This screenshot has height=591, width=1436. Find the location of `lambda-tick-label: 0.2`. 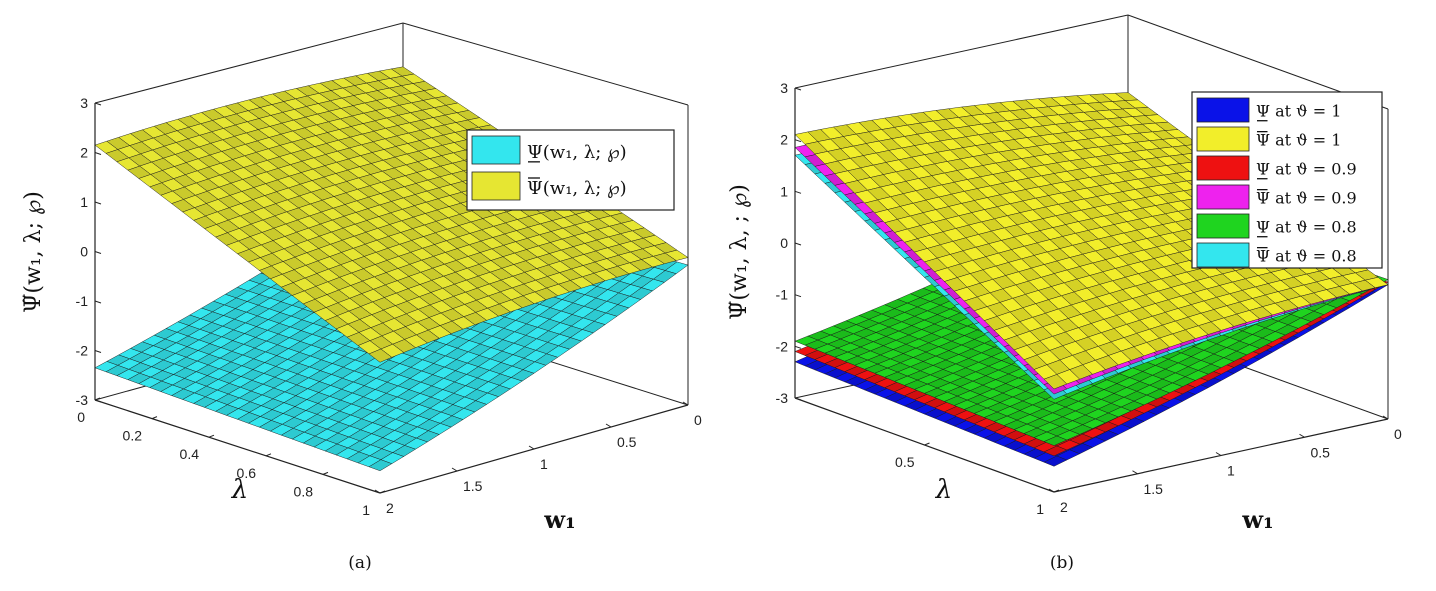

lambda-tick-label: 0.2 is located at coordinates (133, 436).